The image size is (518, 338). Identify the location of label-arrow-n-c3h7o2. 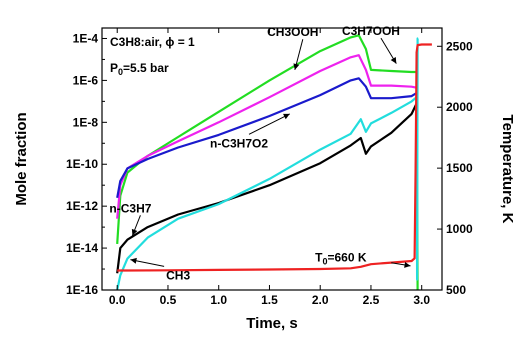
(269, 124).